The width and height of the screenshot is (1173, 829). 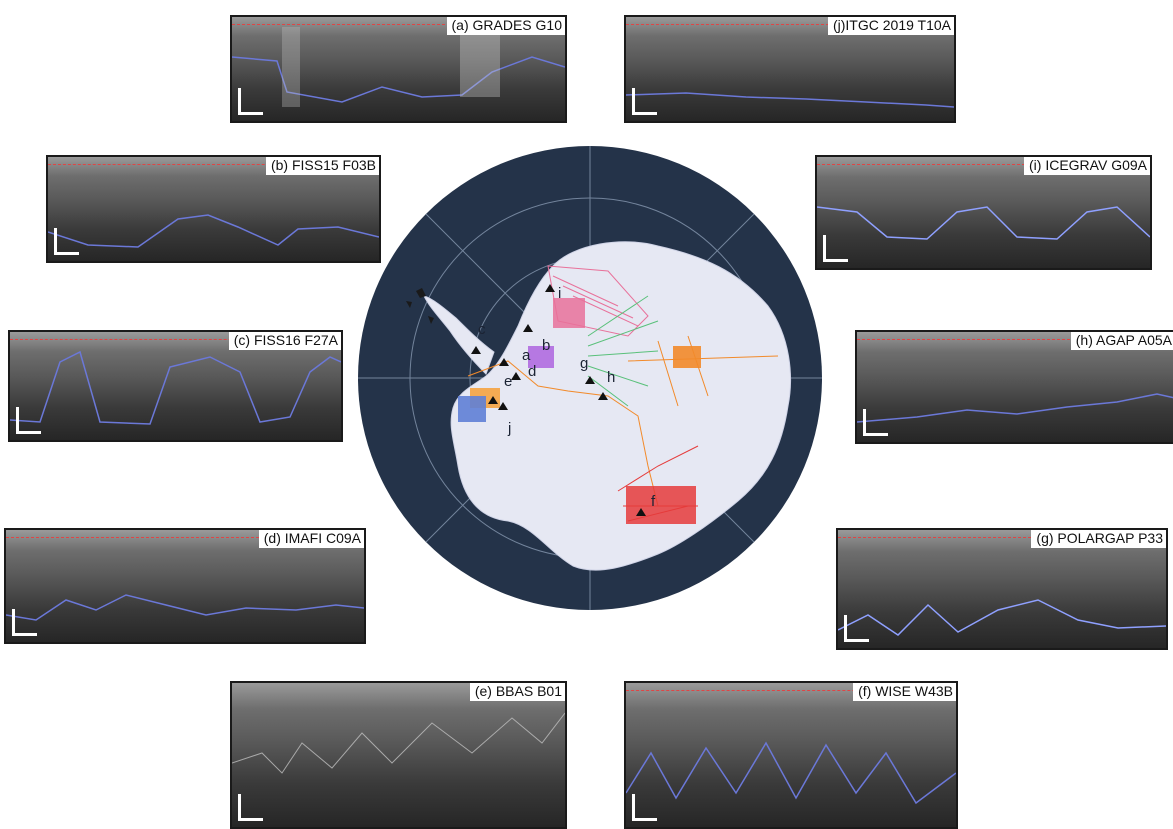 I want to click on panel-label: (h) AGAP A05A, so click(x=1121, y=341).